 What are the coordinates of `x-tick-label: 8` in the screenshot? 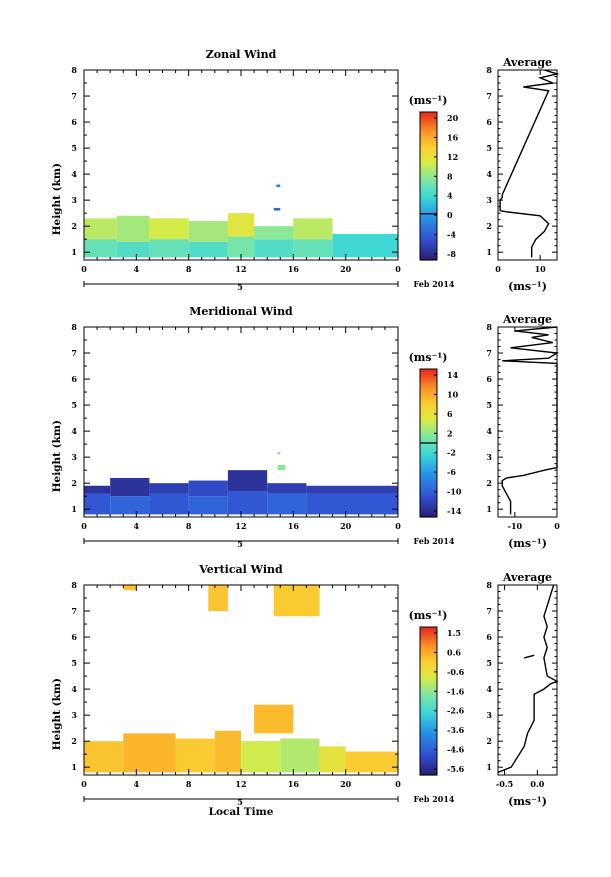 It's located at (189, 784).